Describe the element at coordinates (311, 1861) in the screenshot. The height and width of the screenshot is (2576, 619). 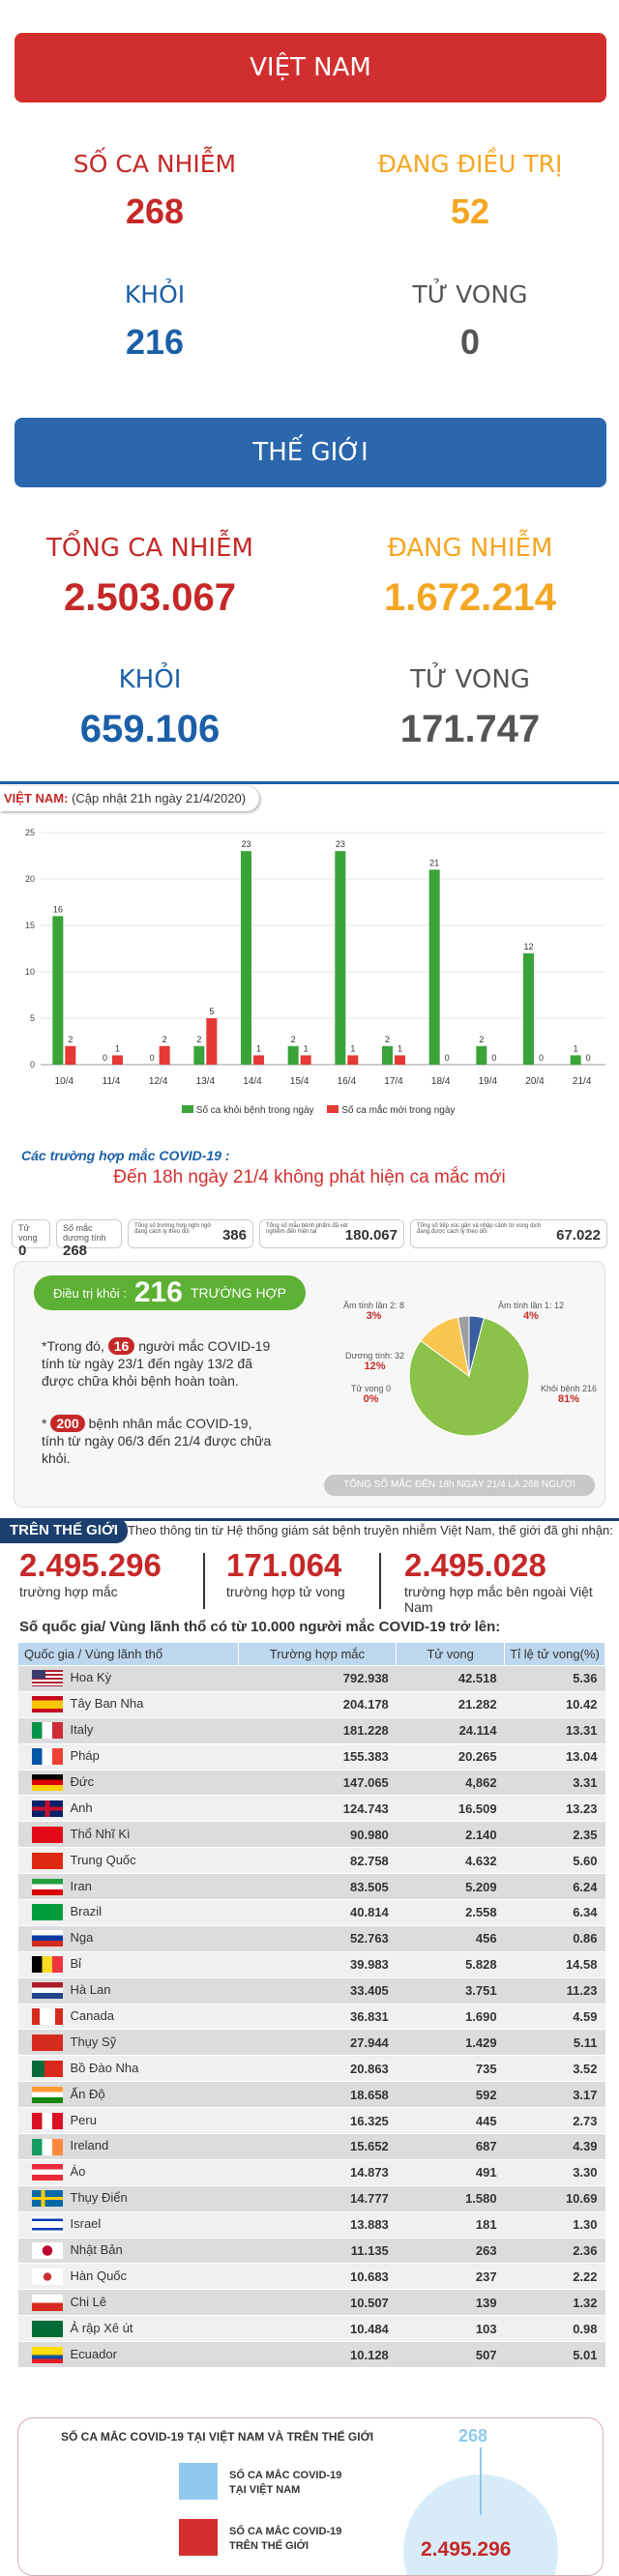
I see `table-row: Trung Quốc 82.758 4.632 5.60` at that location.